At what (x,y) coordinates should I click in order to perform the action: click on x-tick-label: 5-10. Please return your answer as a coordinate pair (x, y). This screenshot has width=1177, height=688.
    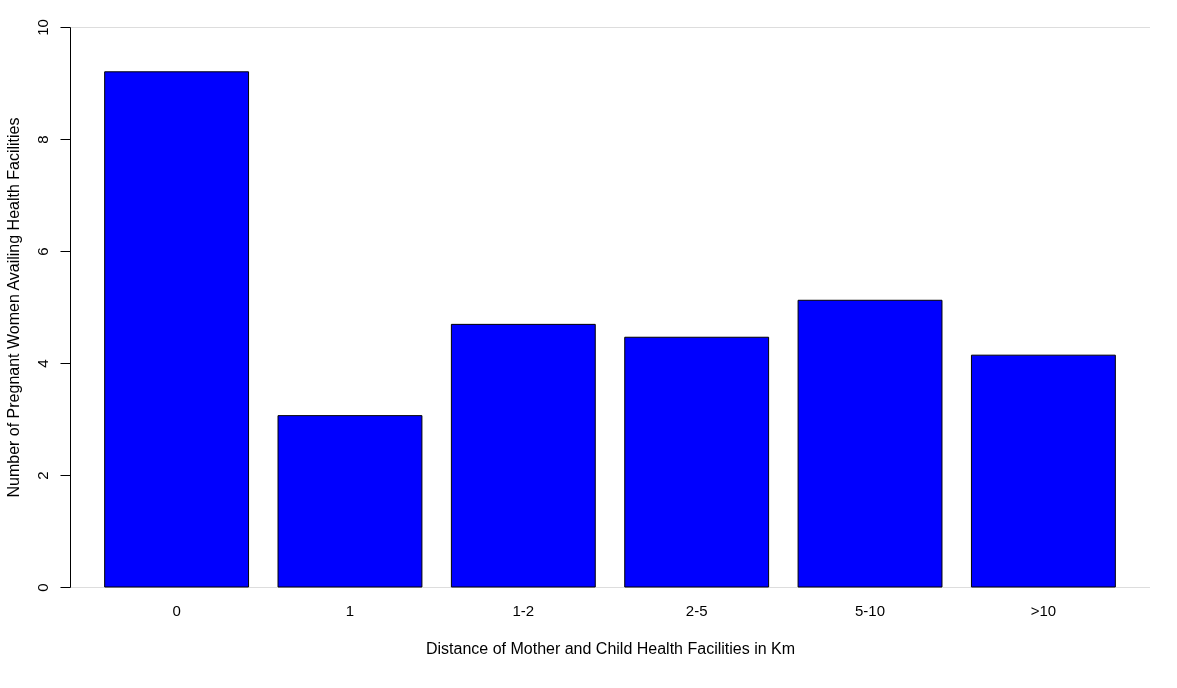
    Looking at the image, I should click on (870, 610).